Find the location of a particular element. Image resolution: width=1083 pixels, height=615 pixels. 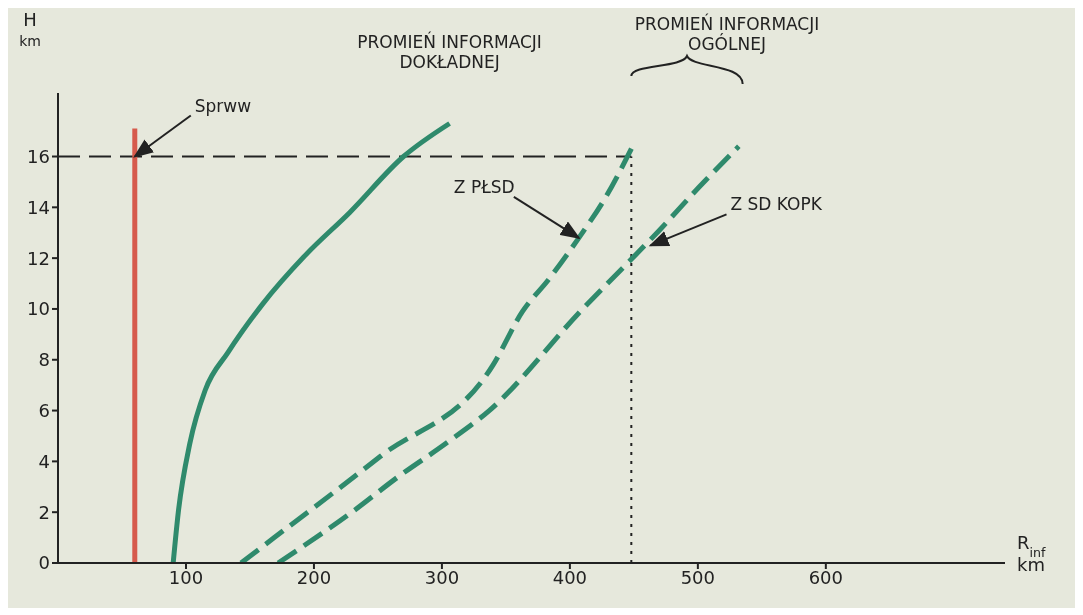

y-tick-label: 0 is located at coordinates (44, 563).